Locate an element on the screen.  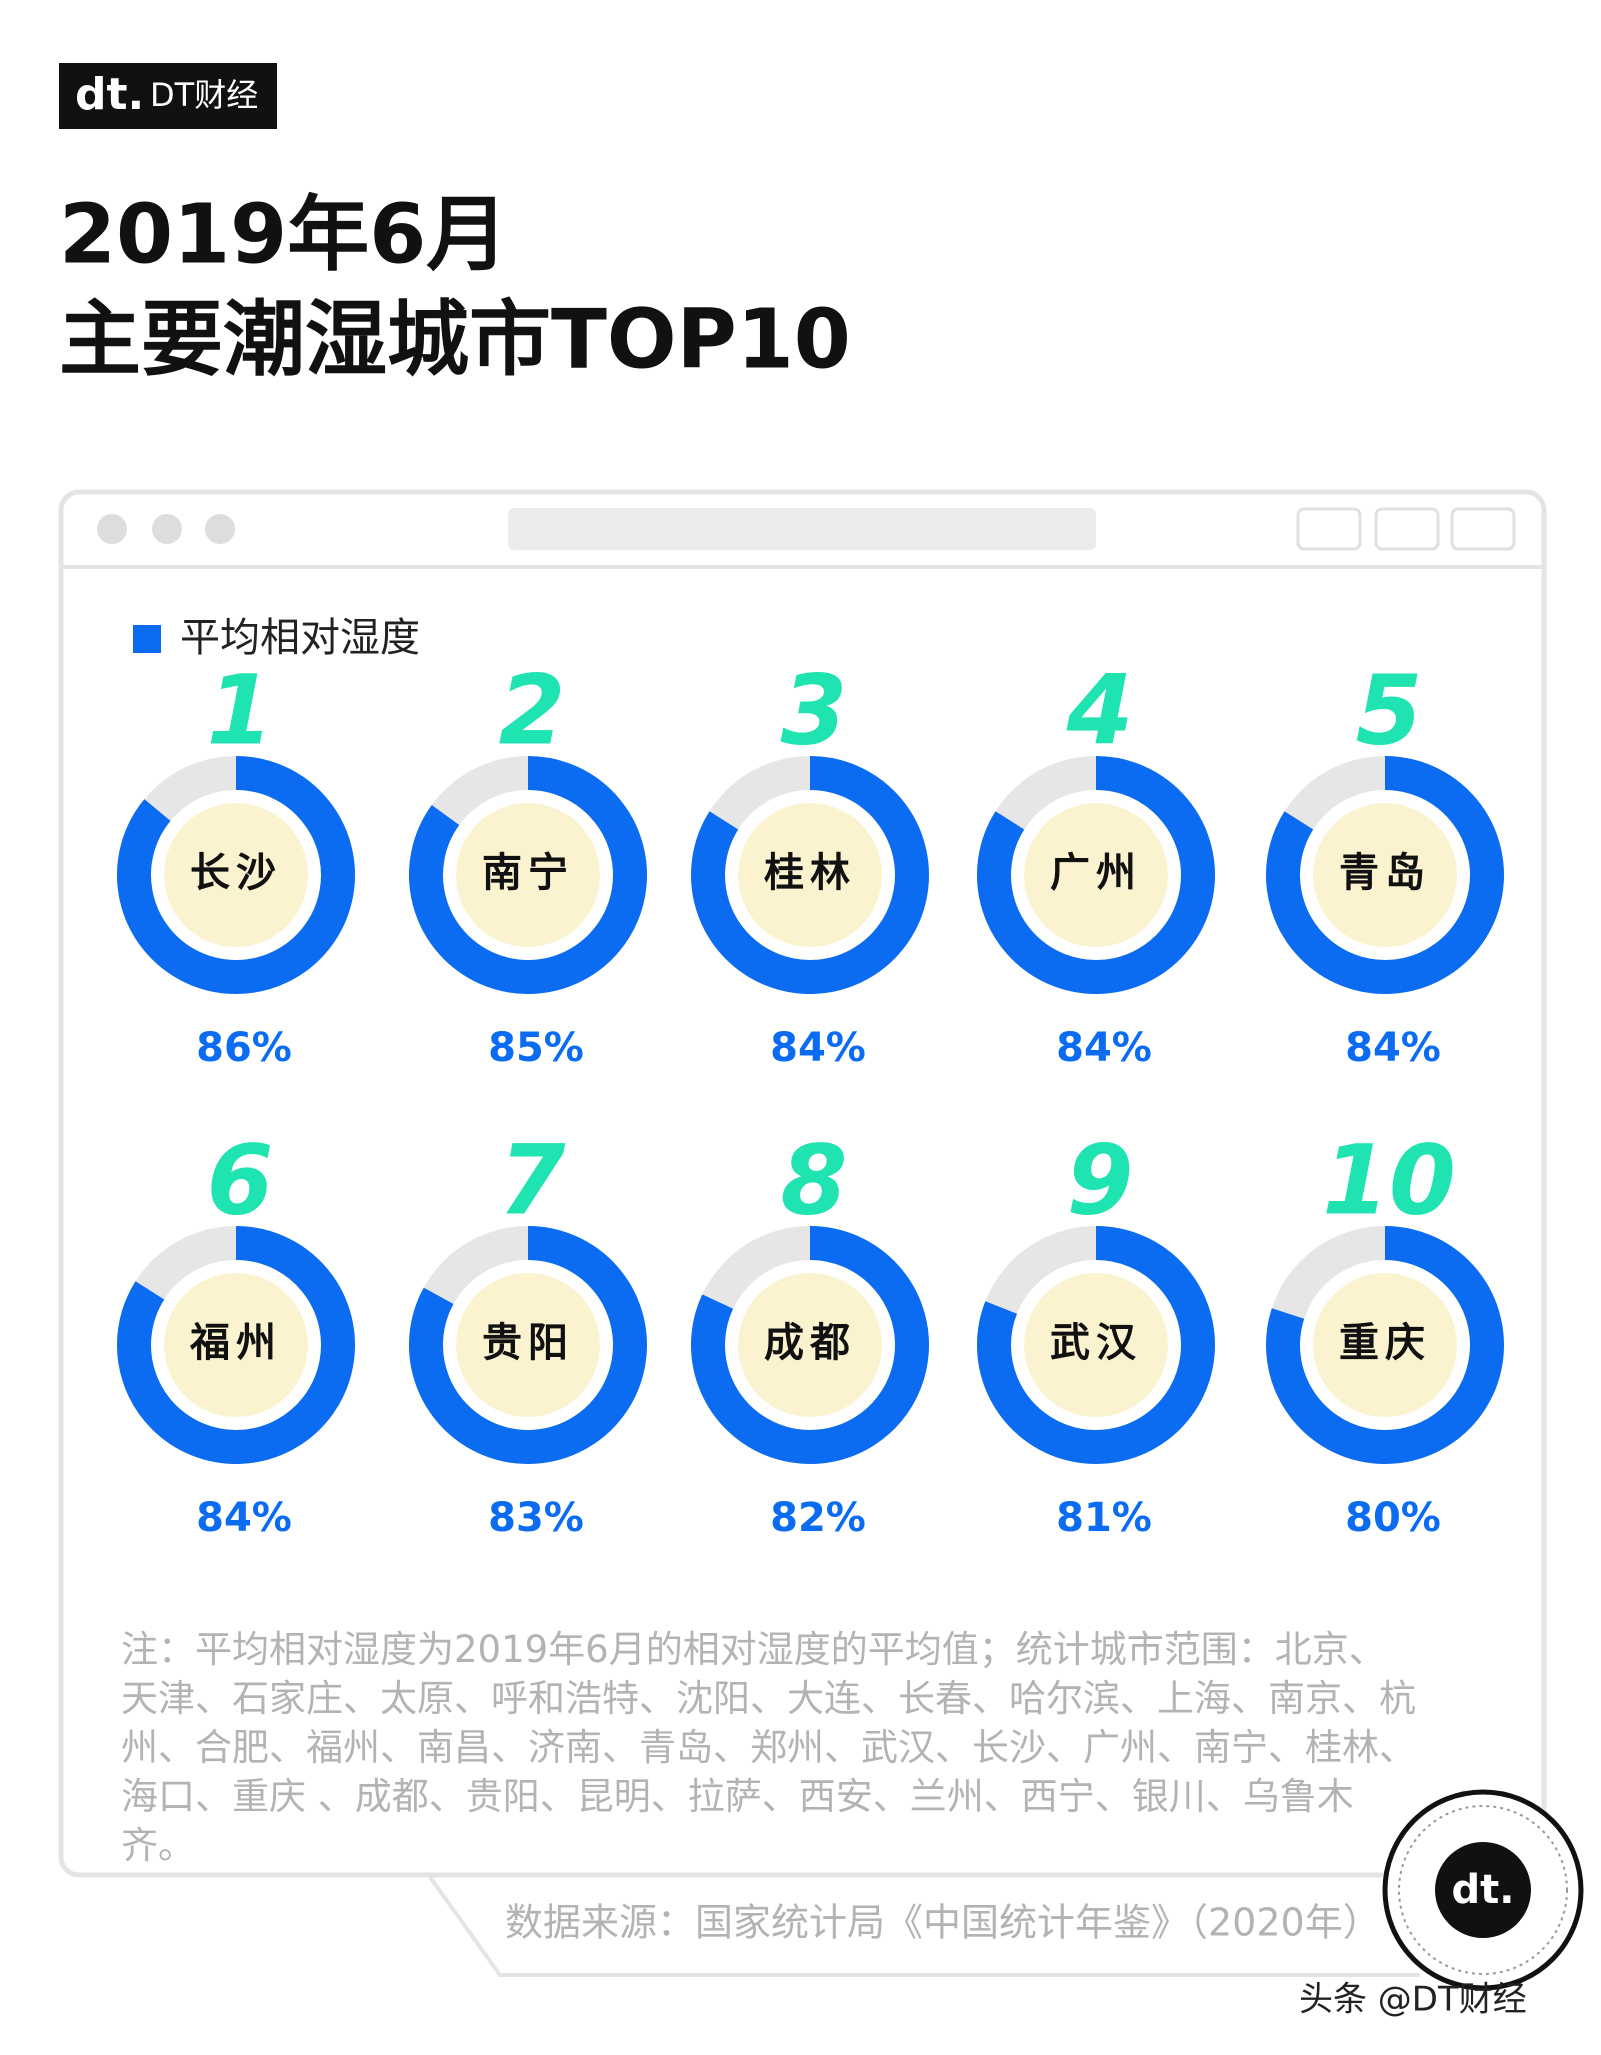
rank-label: 9 is located at coordinates (1100, 1180).